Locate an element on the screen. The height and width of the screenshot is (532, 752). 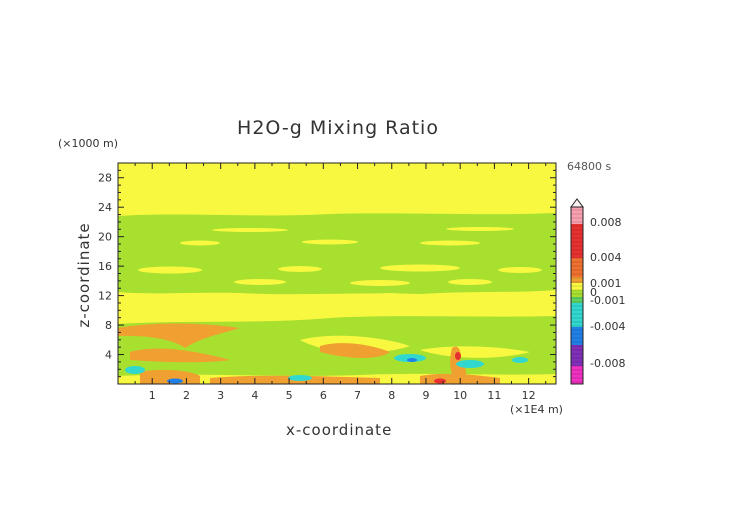
colorbar-arrow is located at coordinates (577, 203).